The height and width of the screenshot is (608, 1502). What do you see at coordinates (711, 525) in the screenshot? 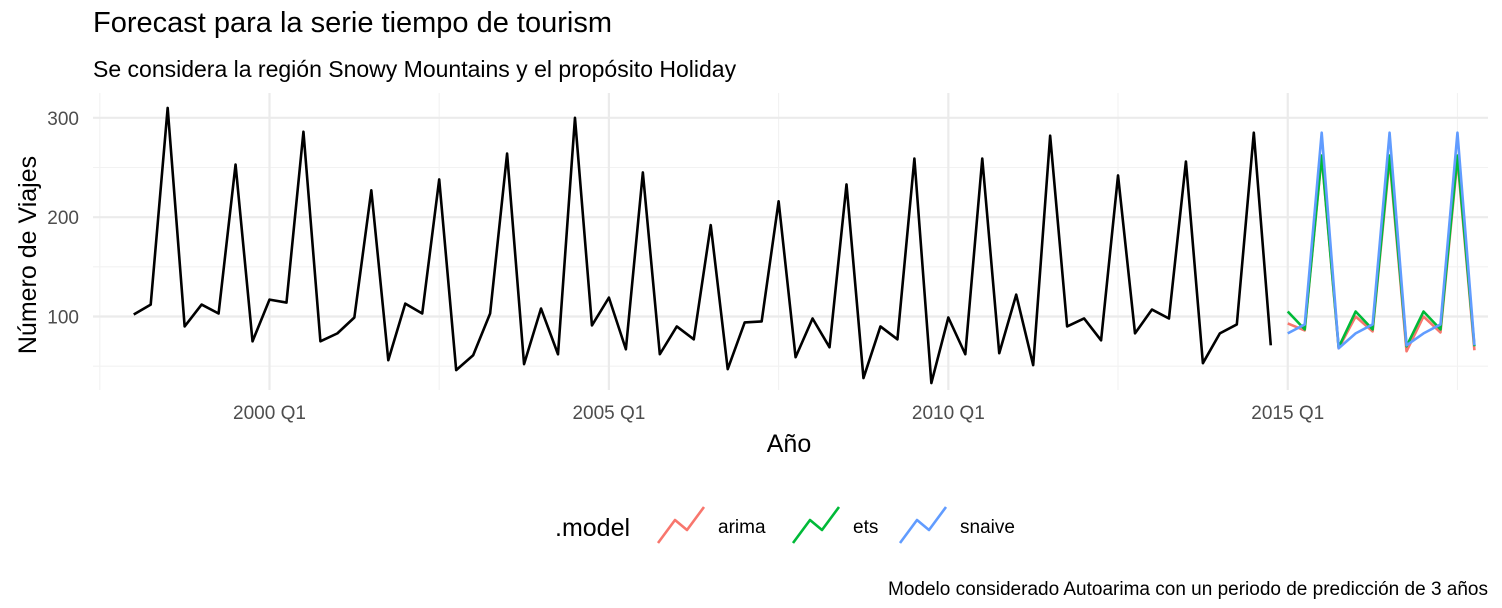
I see `legend-item-arima: arima` at bounding box center [711, 525].